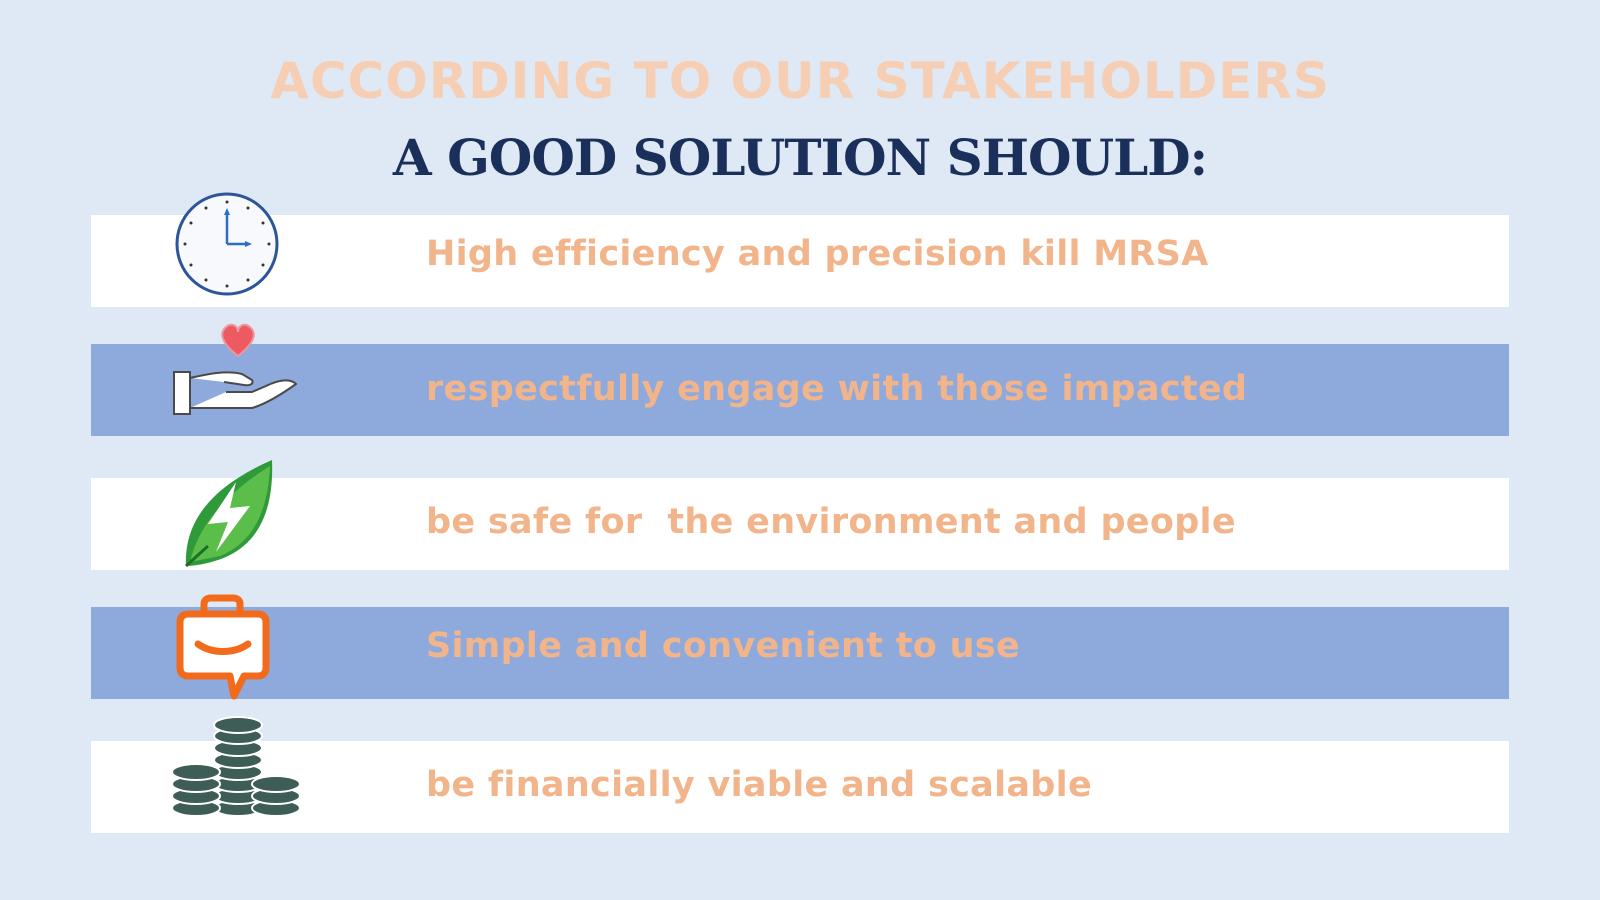  I want to click on criterion-label-3: be safe for the environment and people, so click(831, 522).